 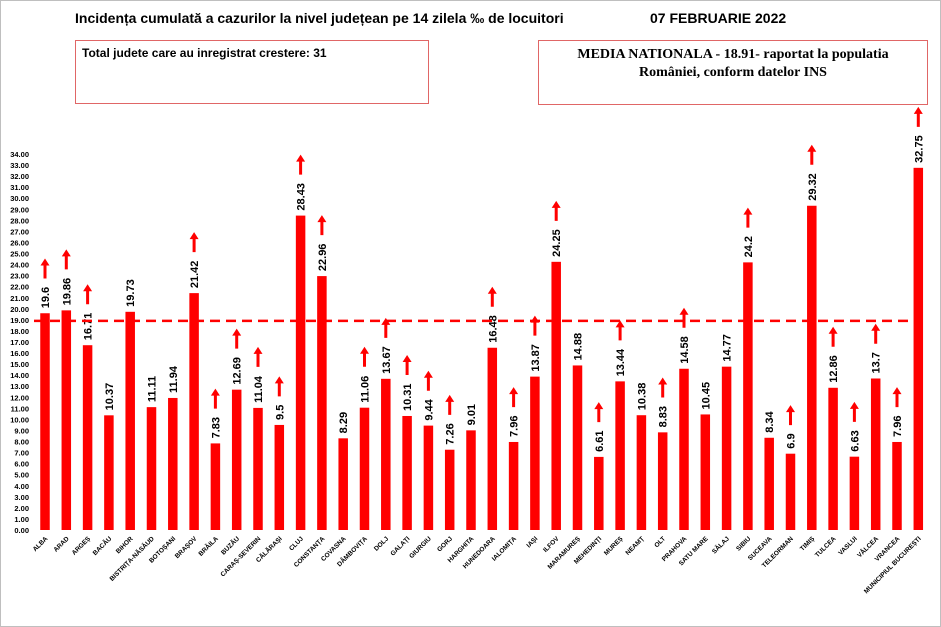 What do you see at coordinates (445, 544) in the screenshot?
I see `category-label: GORJ` at bounding box center [445, 544].